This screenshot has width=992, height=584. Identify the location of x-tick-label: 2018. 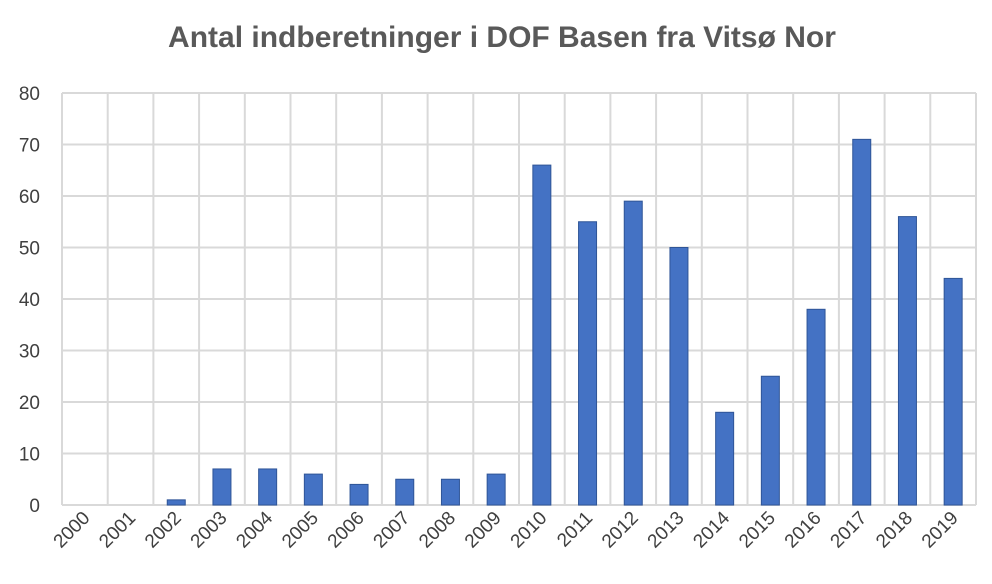
(894, 530).